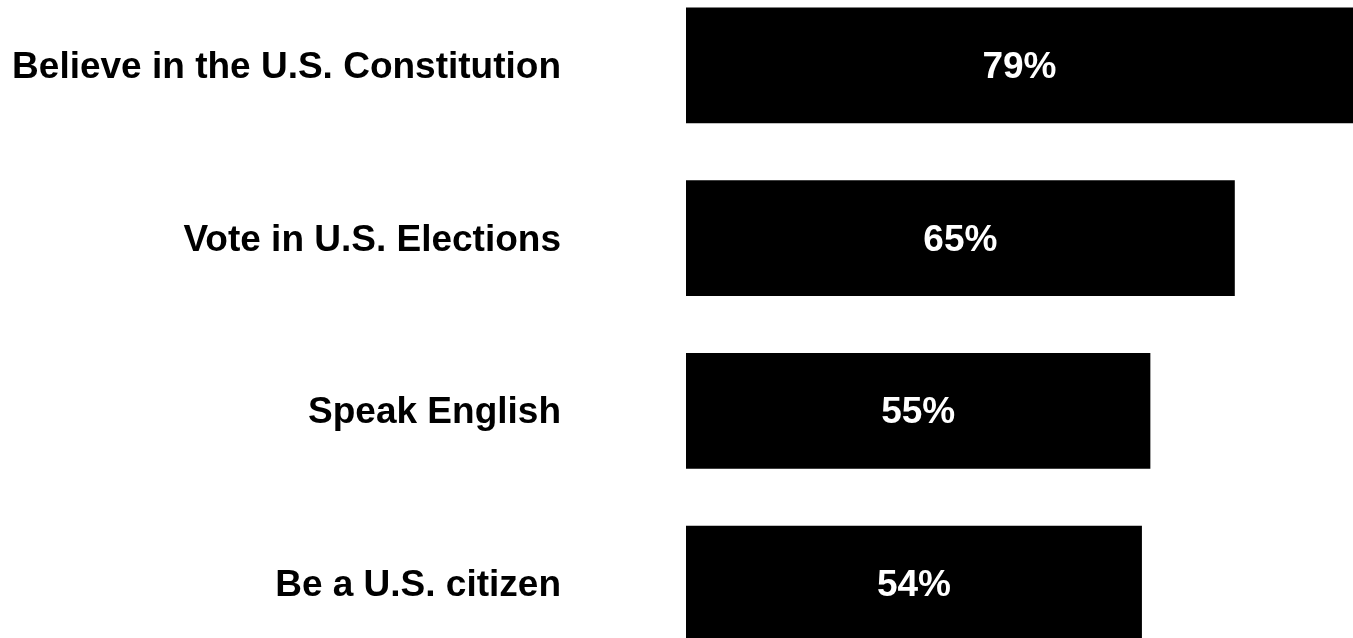 This screenshot has height=638, width=1353. Describe the element at coordinates (418, 584) in the screenshot. I see `y-tick-label: Be a U.S. citizen` at that location.